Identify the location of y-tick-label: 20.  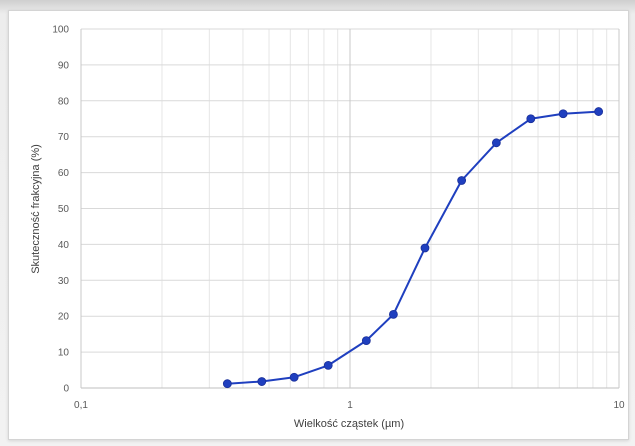
(64, 317).